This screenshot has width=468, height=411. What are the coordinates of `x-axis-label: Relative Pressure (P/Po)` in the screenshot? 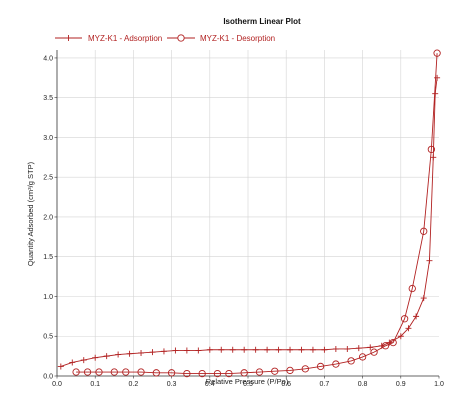 It's located at (247, 381).